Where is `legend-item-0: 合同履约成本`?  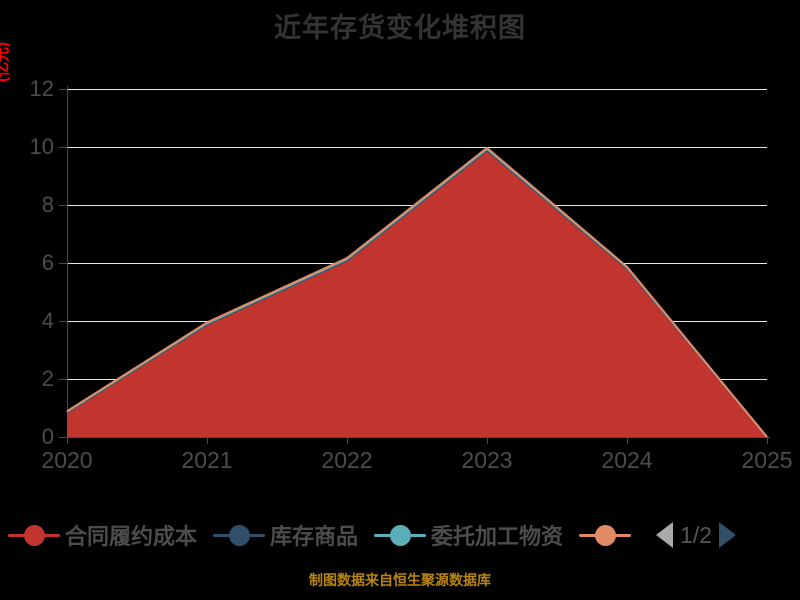 legend-item-0: 合同履约成本 is located at coordinates (102, 535).